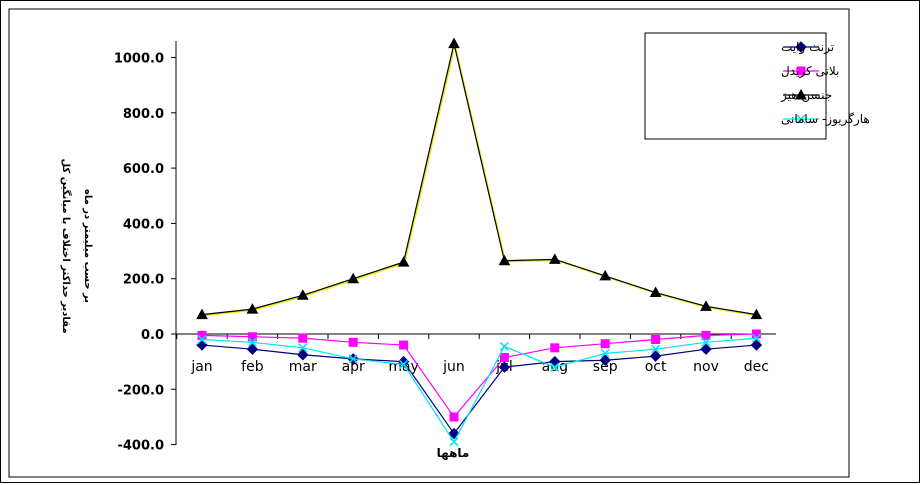  What do you see at coordinates (139, 59) in the screenshot?
I see `y-tick-label: 1000.0` at bounding box center [139, 59].